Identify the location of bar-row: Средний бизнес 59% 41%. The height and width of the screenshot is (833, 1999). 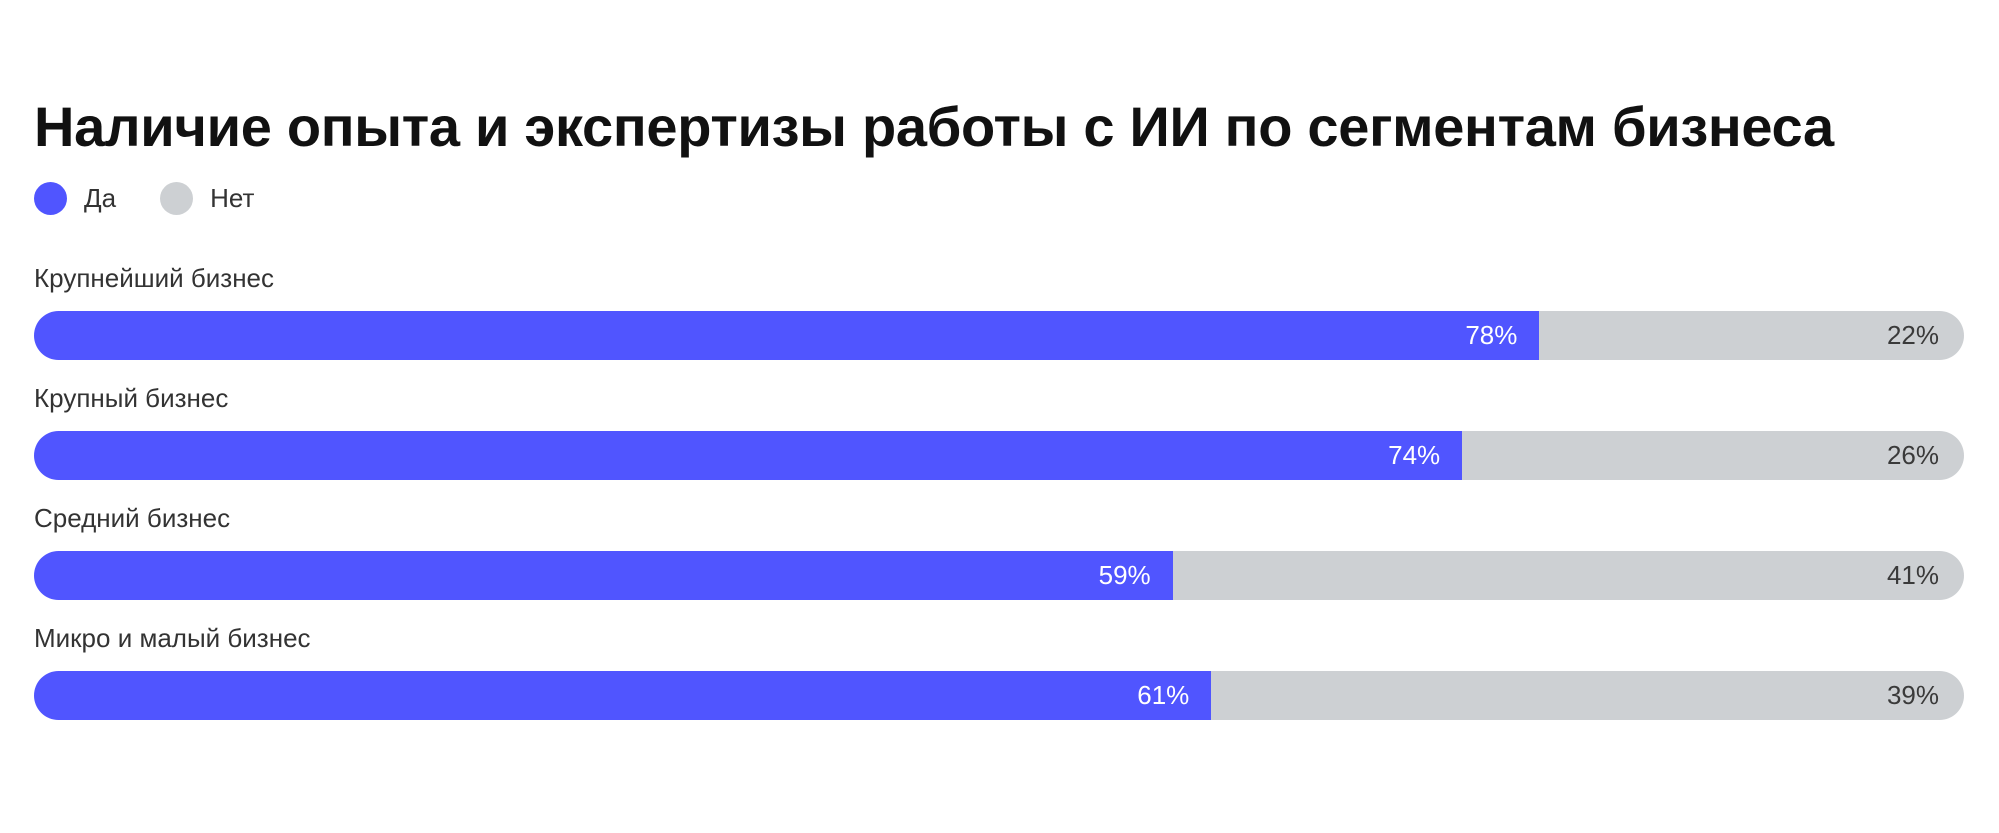
(999, 551).